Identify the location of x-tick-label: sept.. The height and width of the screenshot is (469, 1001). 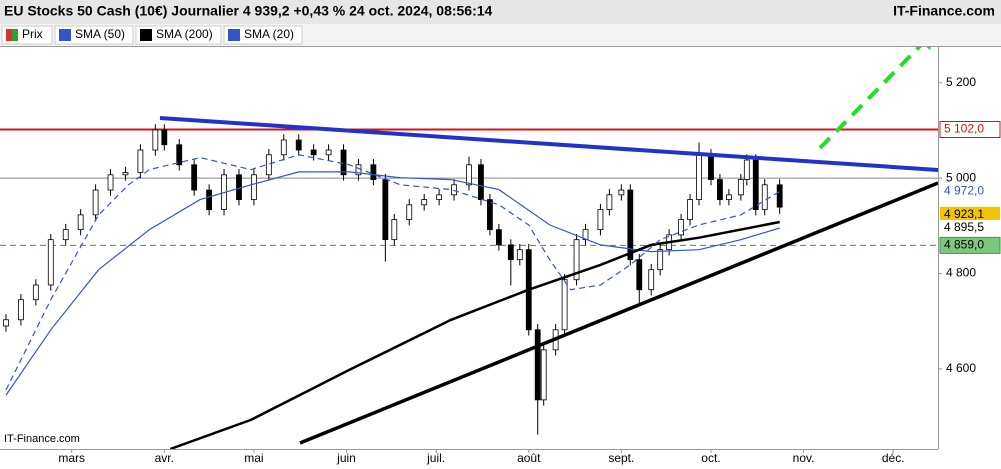
(621, 458).